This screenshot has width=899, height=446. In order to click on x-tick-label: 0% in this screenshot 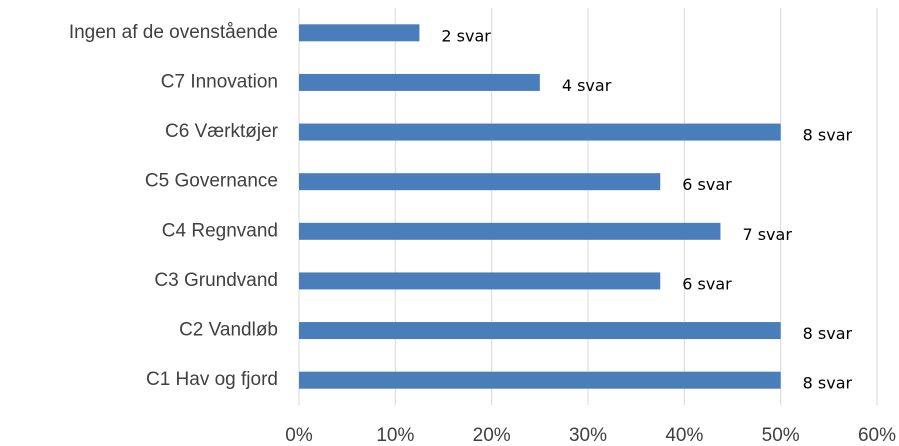, I will do `click(299, 435)`.